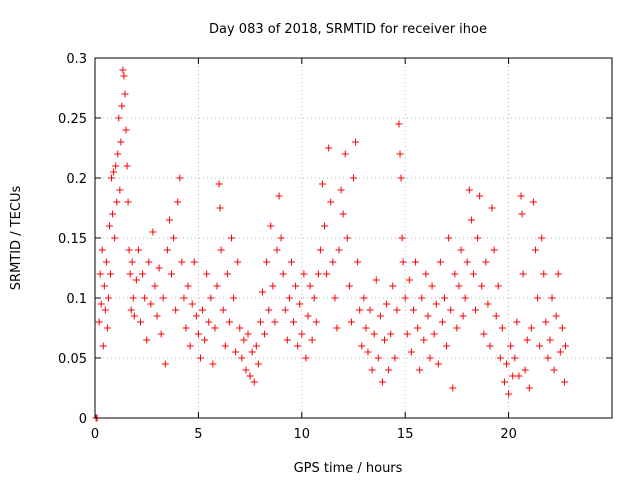 The image size is (640, 480). I want to click on y-tick-label: 0.2, so click(76, 179).